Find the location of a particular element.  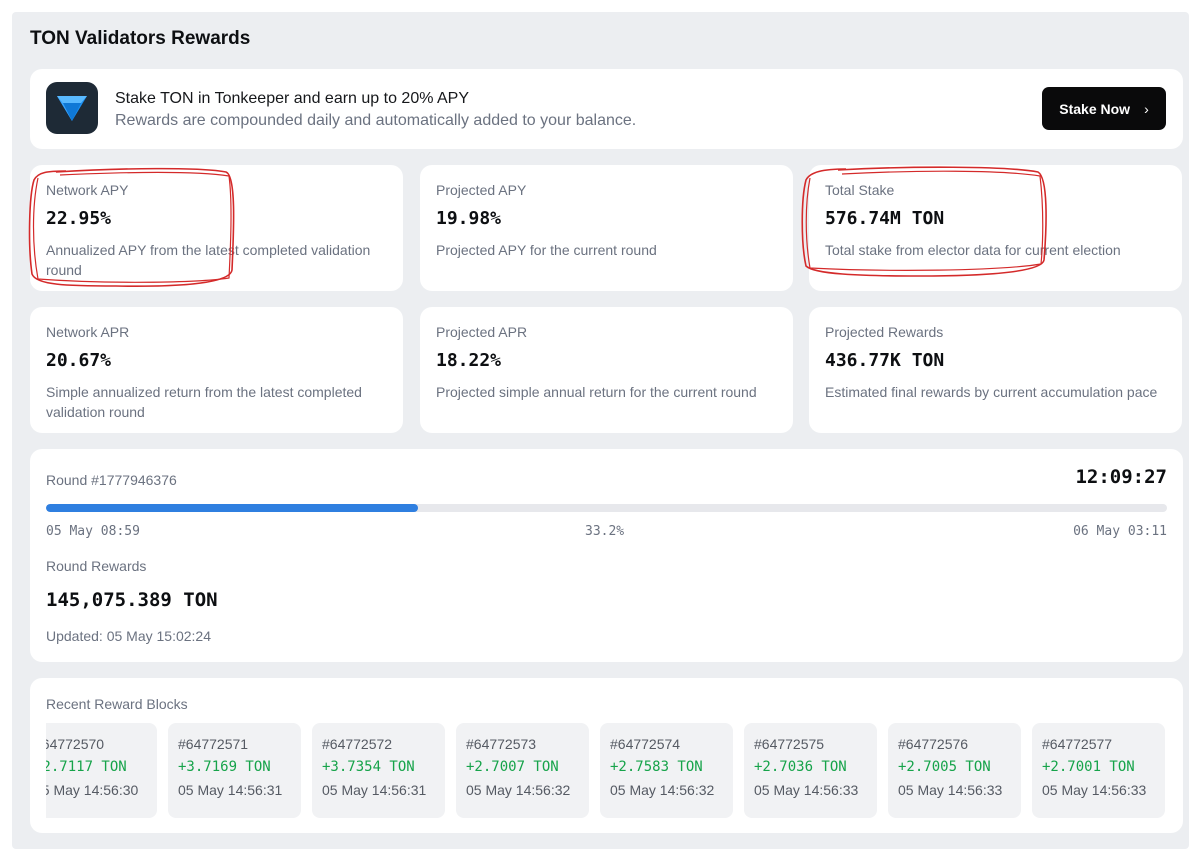

block-reward-amount: +2.7007 TON is located at coordinates (512, 767).